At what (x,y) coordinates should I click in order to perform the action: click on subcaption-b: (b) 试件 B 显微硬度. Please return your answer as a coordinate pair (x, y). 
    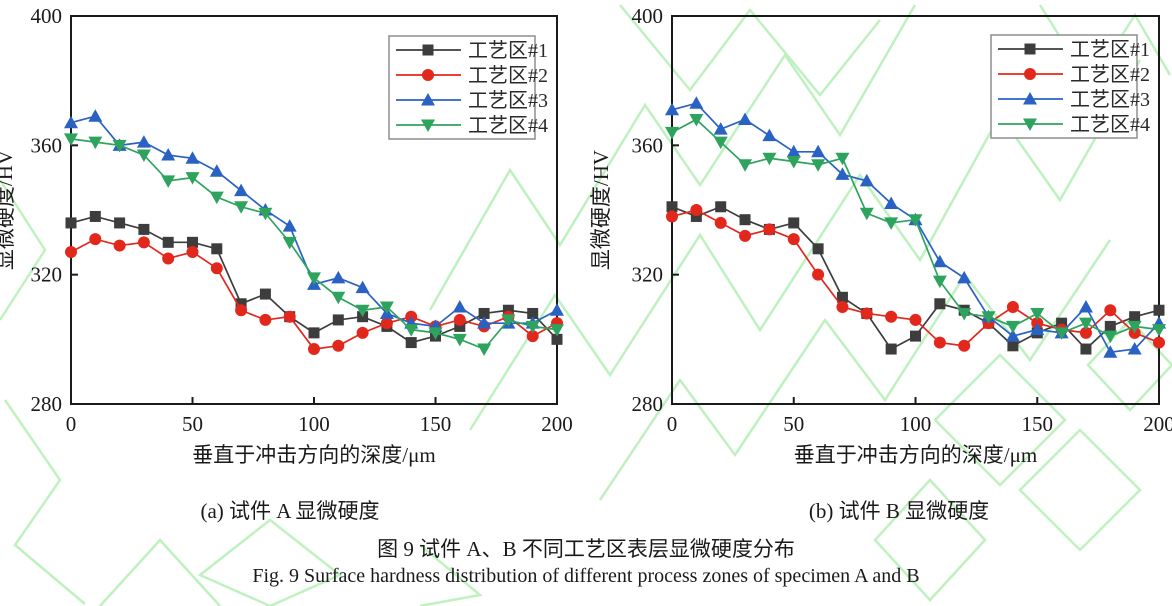
    Looking at the image, I should click on (899, 511).